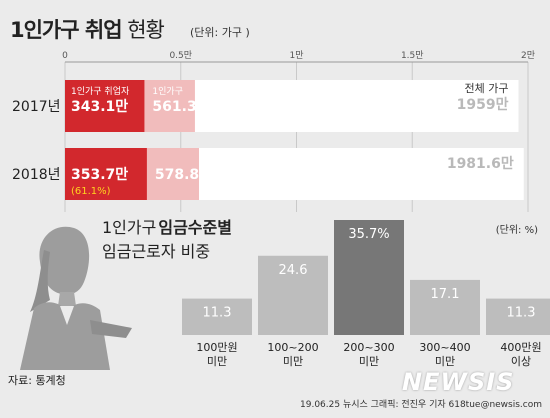 This screenshot has width=550, height=418. I want to click on wage-category-label: 300~400, so click(444, 347).